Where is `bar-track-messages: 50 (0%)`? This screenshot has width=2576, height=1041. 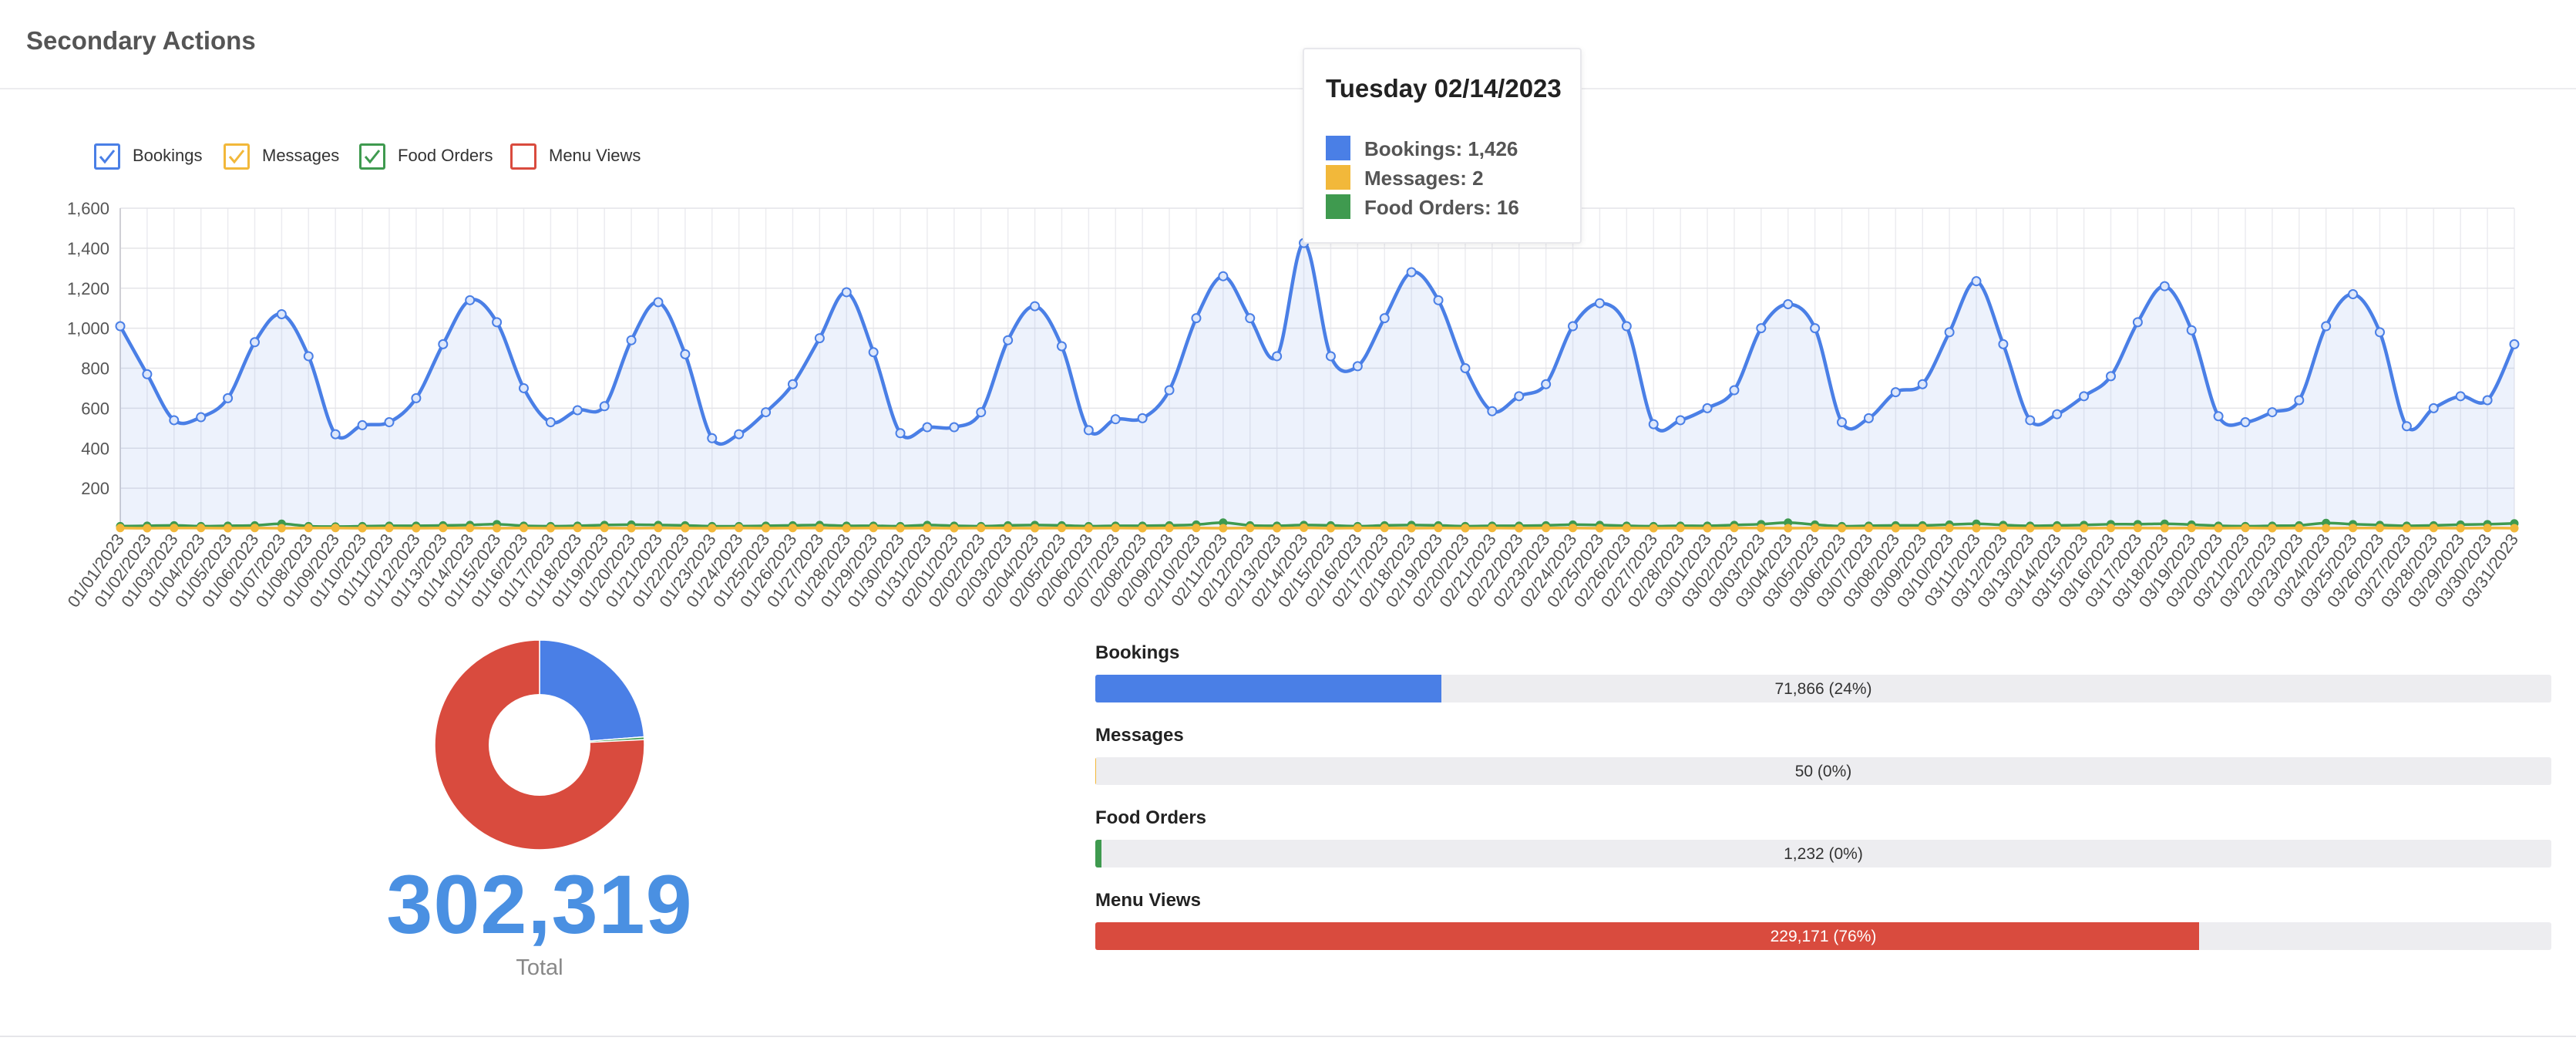 bar-track-messages: 50 (0%) is located at coordinates (1823, 771).